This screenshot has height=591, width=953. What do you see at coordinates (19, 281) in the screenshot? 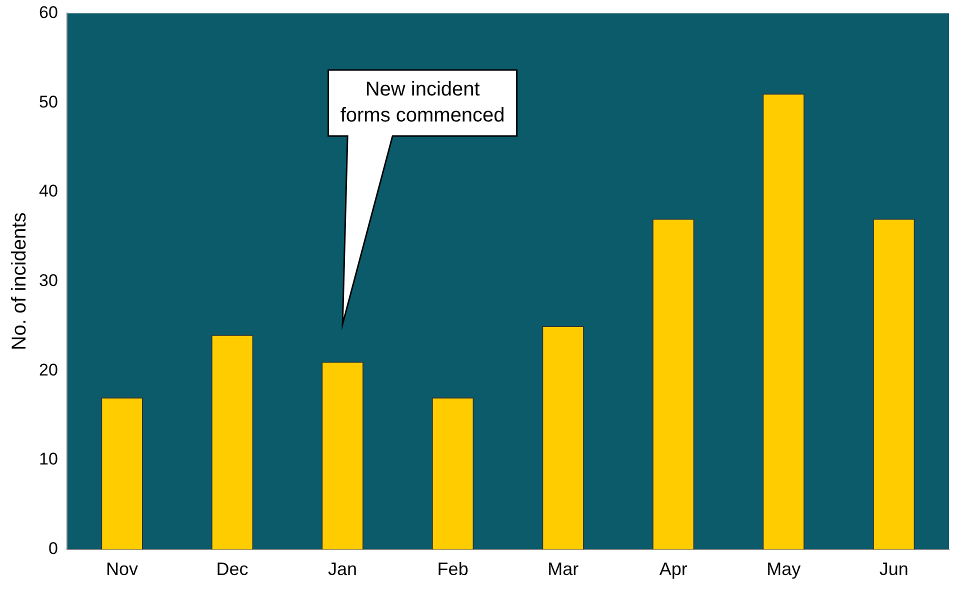
I see `y-axis-title: No. of incidents` at bounding box center [19, 281].